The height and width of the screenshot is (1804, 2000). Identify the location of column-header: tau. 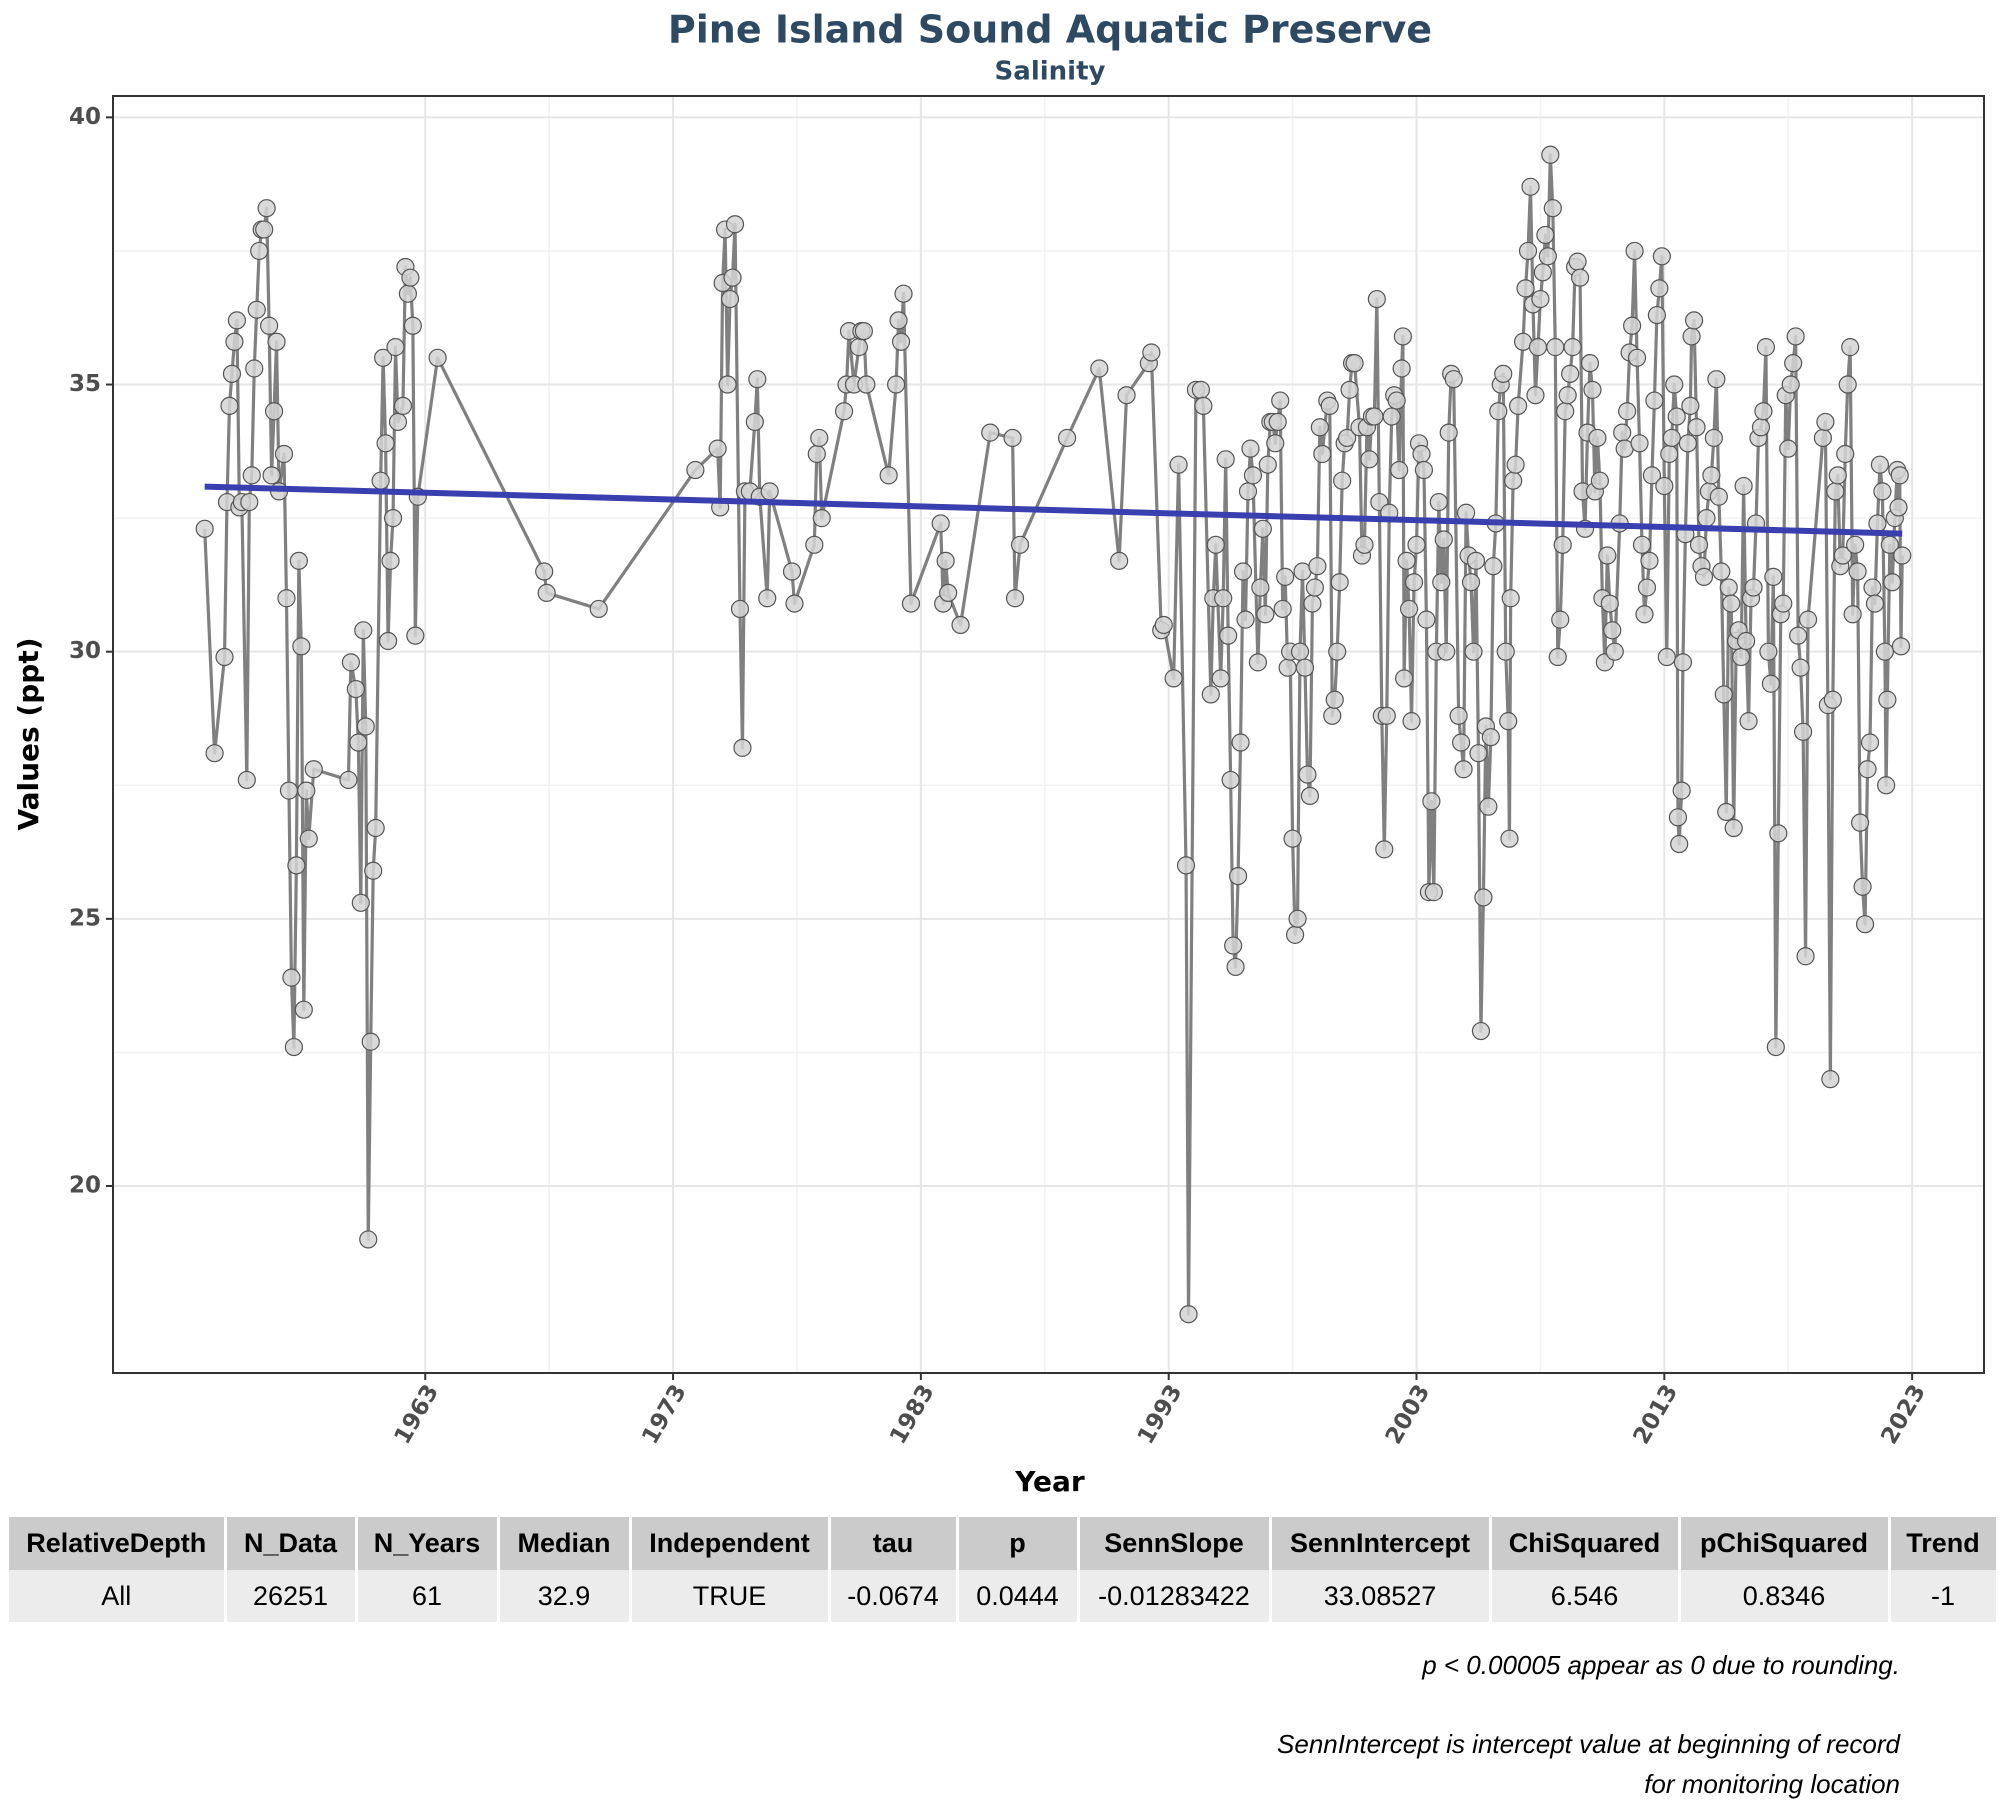
(894, 1543).